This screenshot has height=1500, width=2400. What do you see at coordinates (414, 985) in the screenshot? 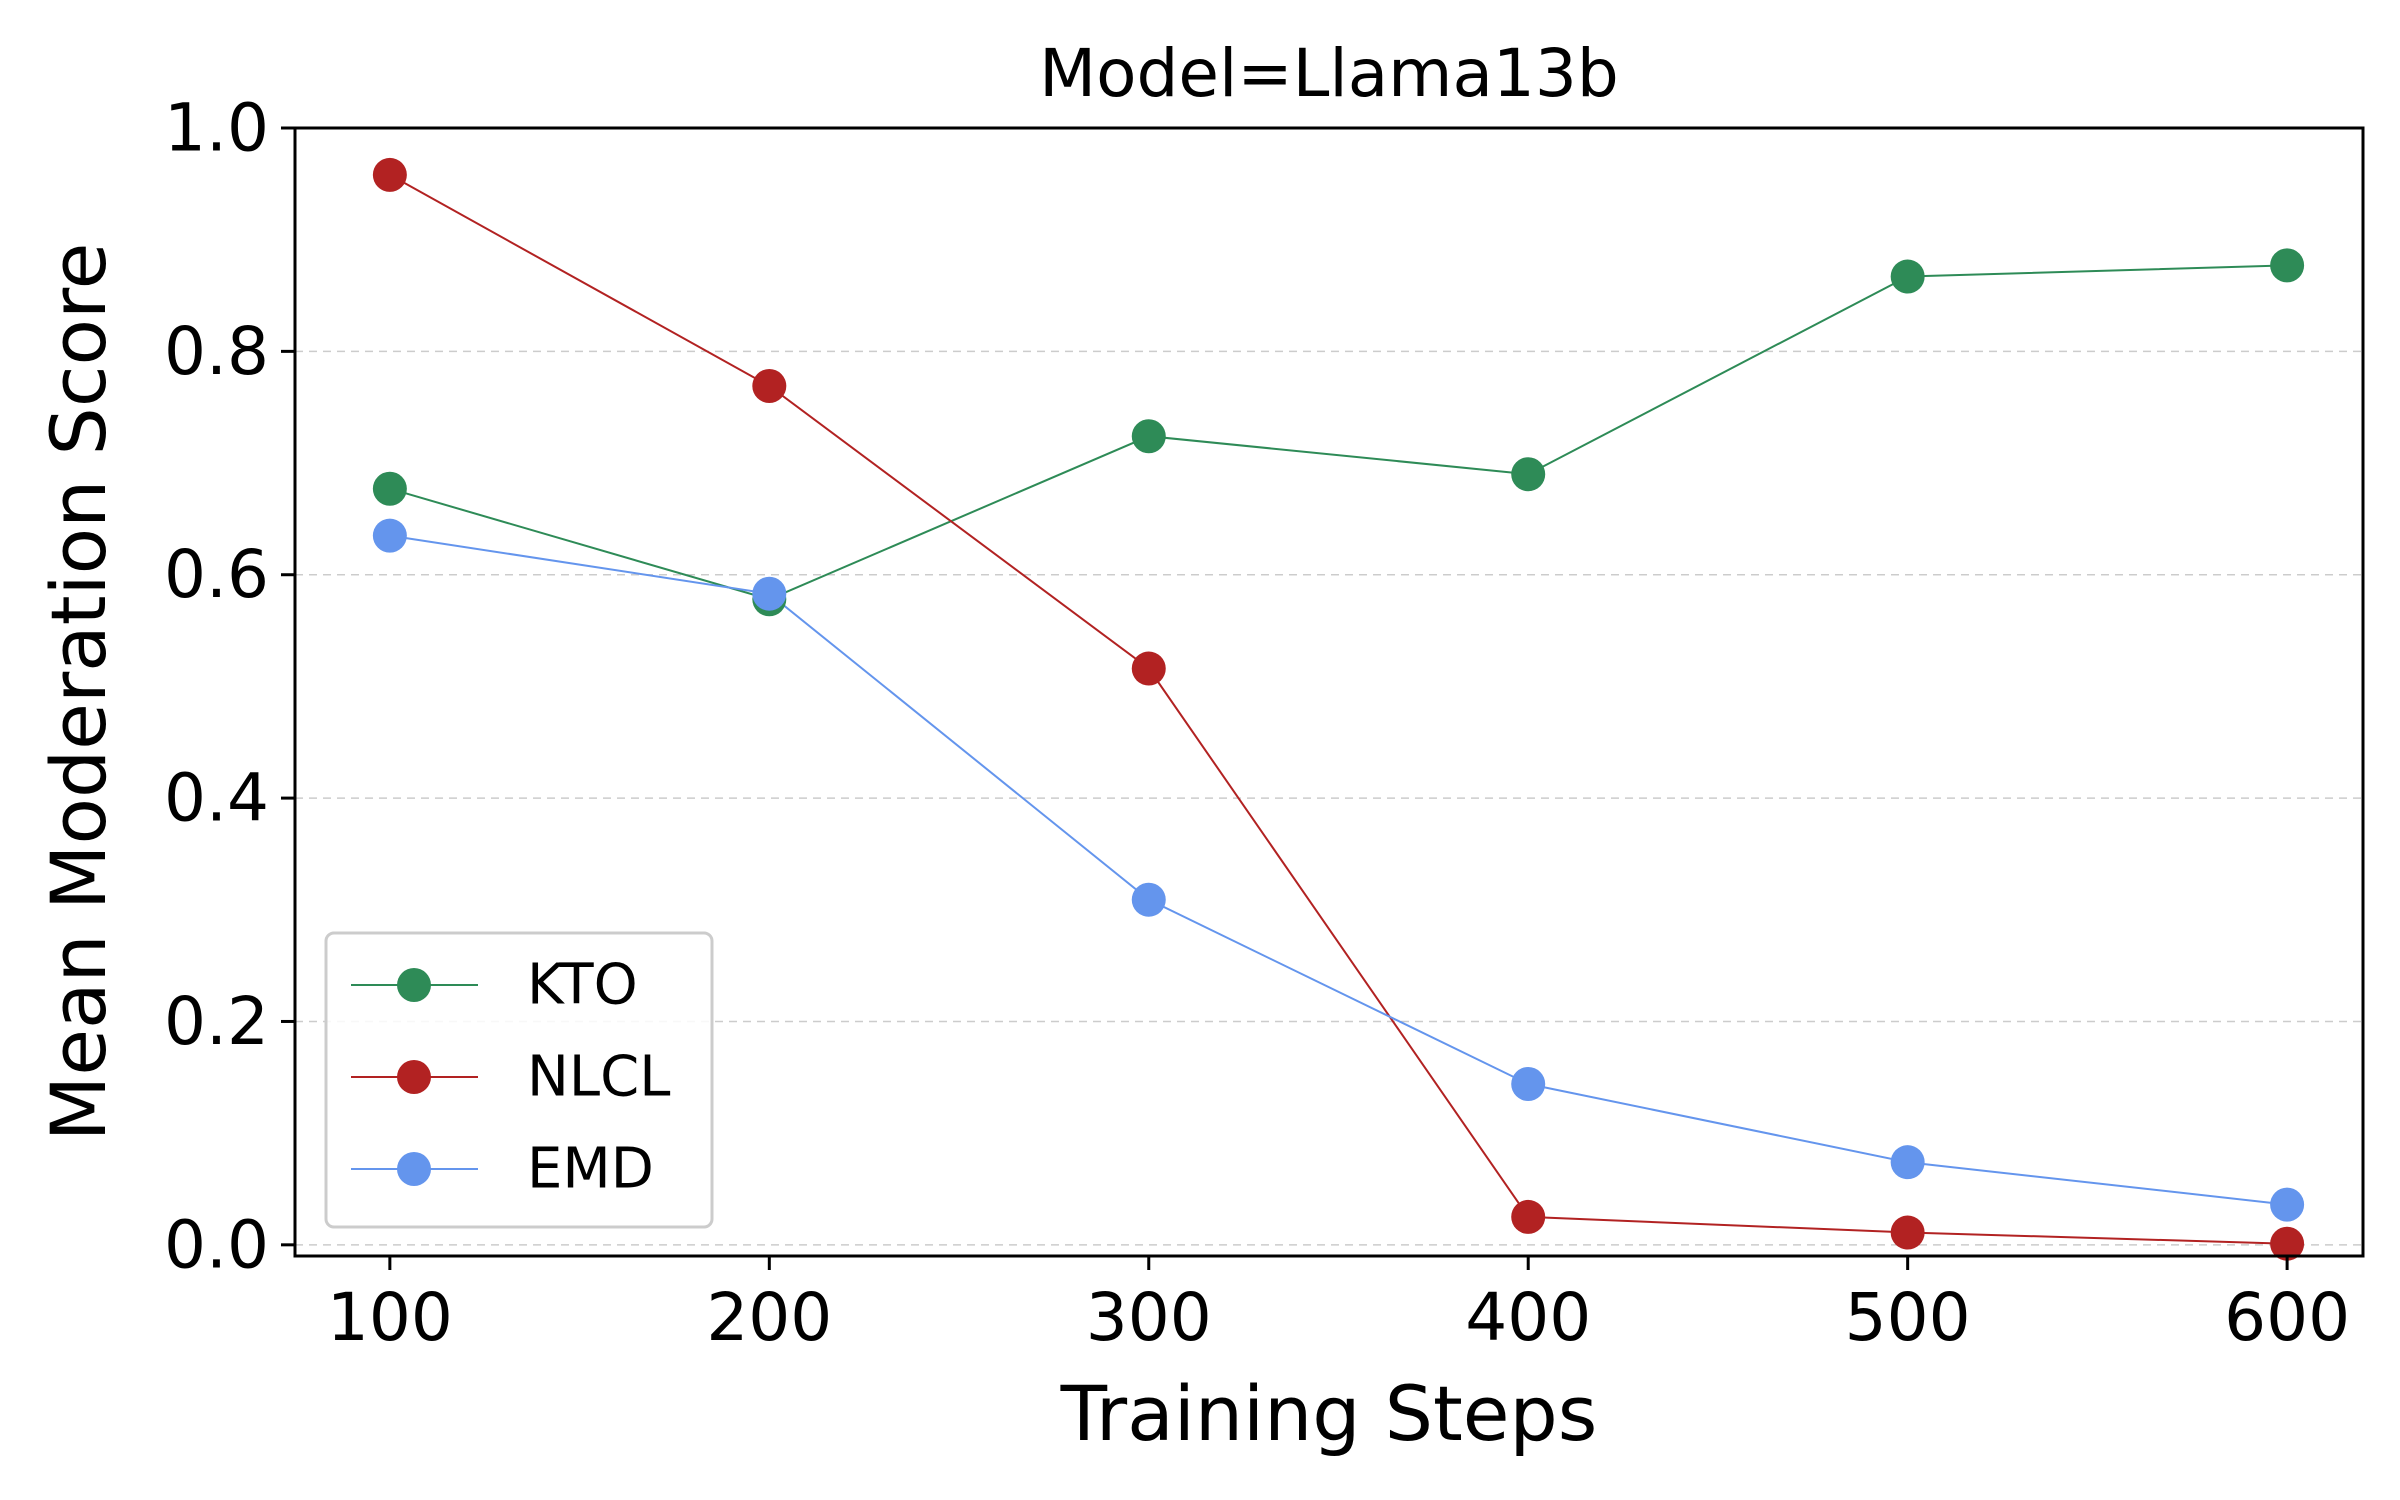
I see `legend-marker-kto` at bounding box center [414, 985].